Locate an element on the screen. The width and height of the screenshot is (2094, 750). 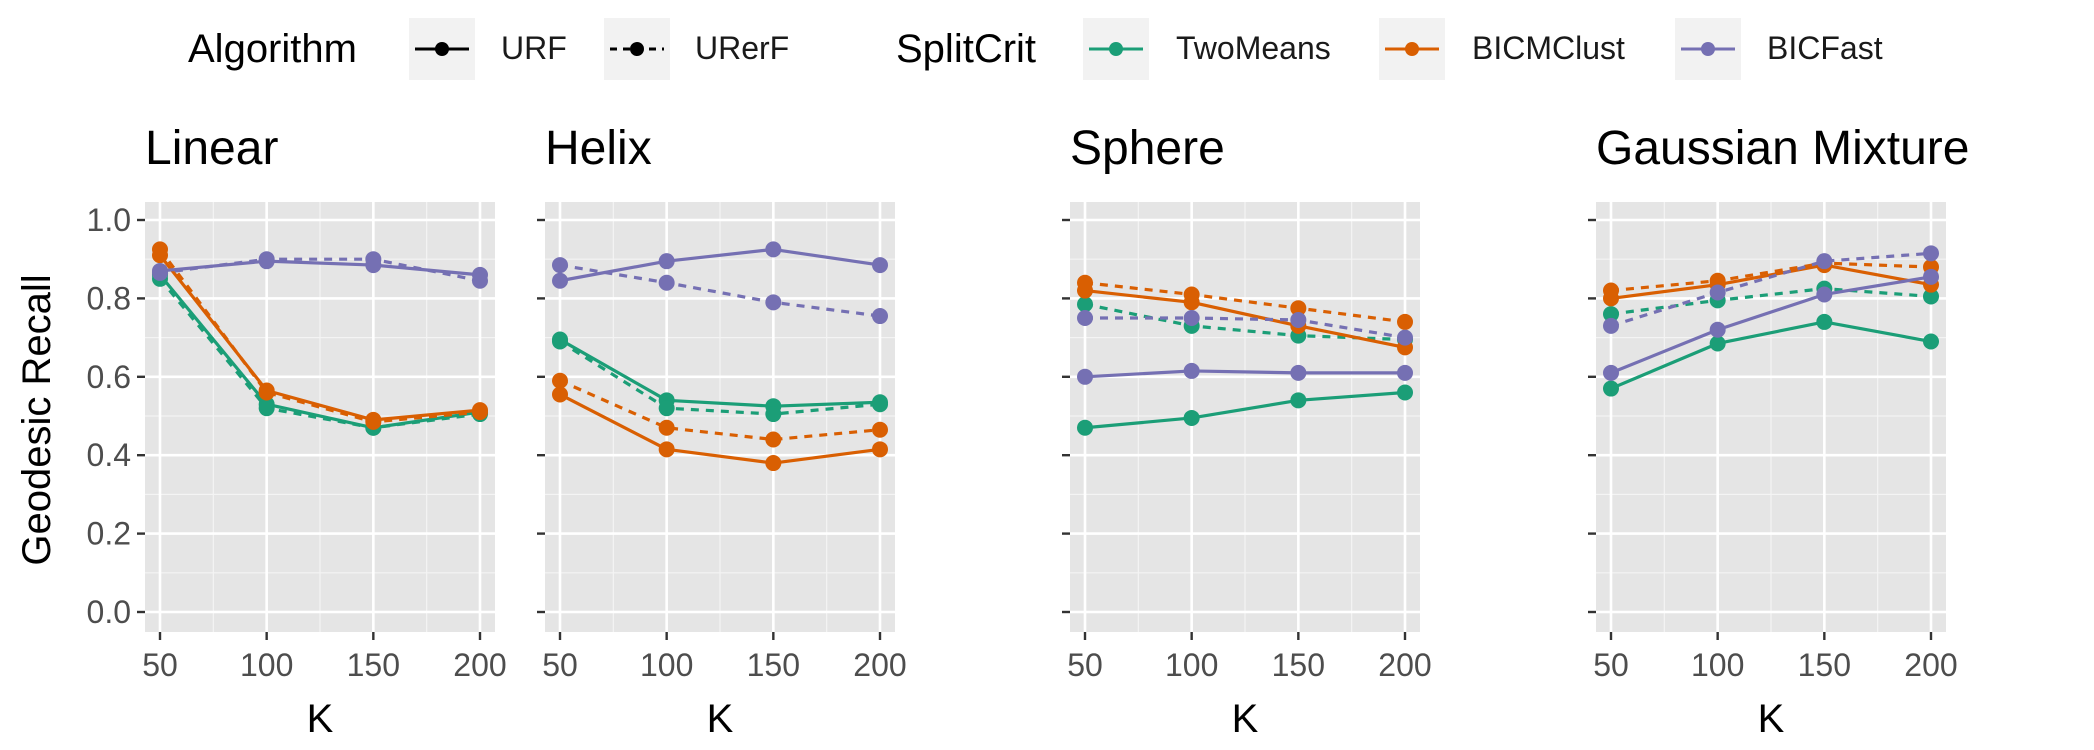
legend-splitcrit-keys: TwoMeans BICMClust BICFast is located at coordinates (1483, 49).